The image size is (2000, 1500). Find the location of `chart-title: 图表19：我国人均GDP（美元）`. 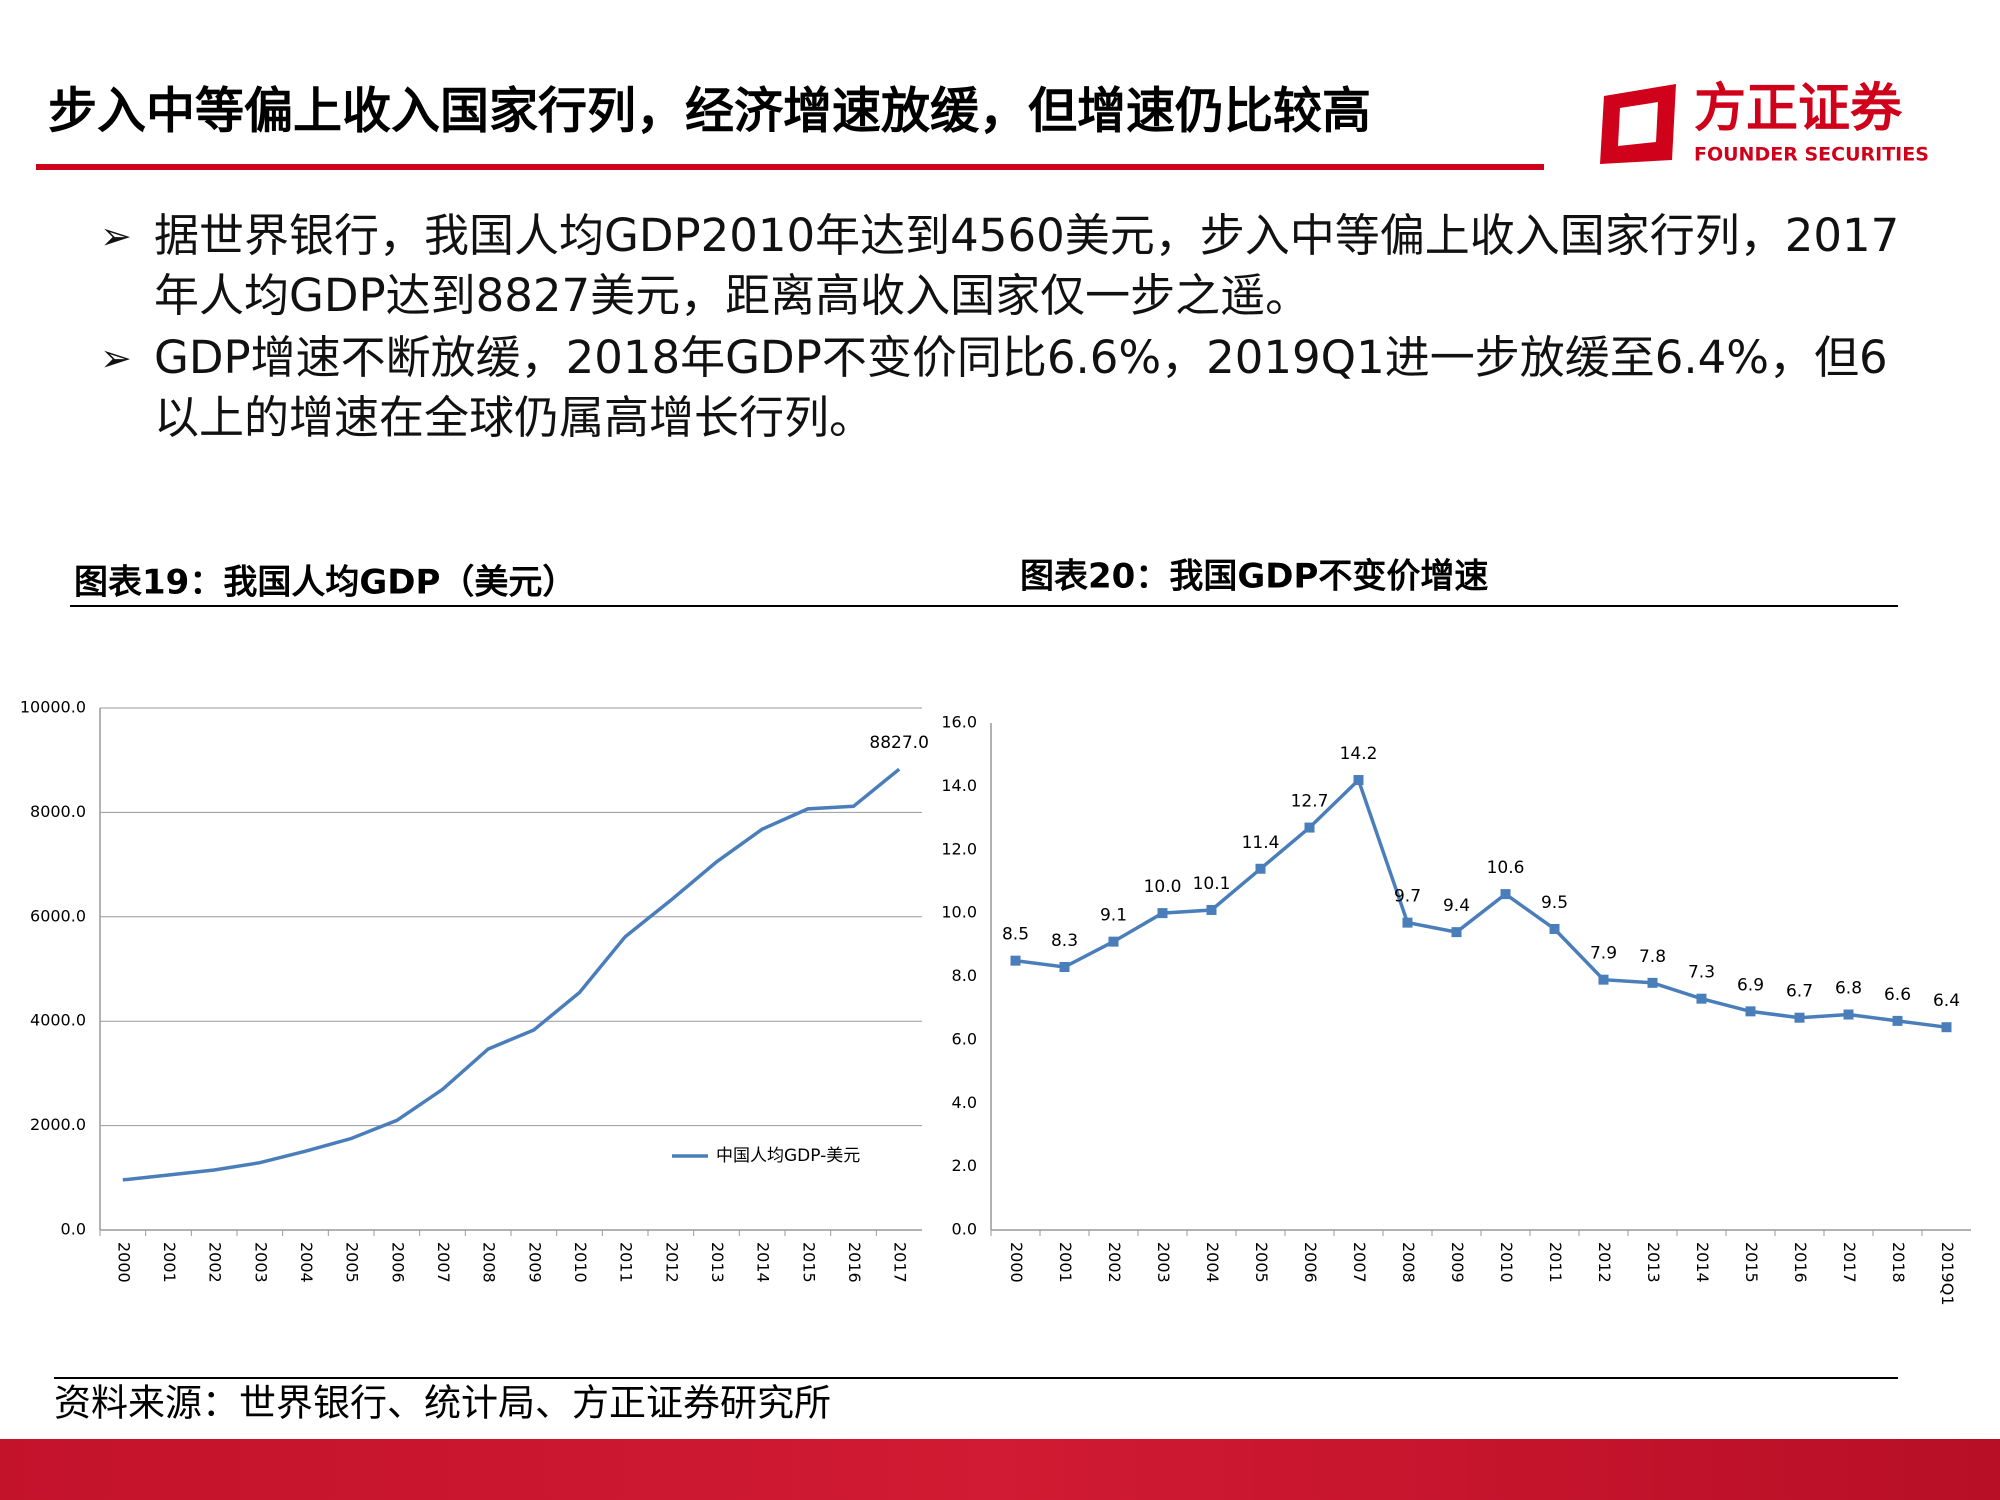

chart-title: 图表19：我国人均GDP（美元） is located at coordinates (325, 583).